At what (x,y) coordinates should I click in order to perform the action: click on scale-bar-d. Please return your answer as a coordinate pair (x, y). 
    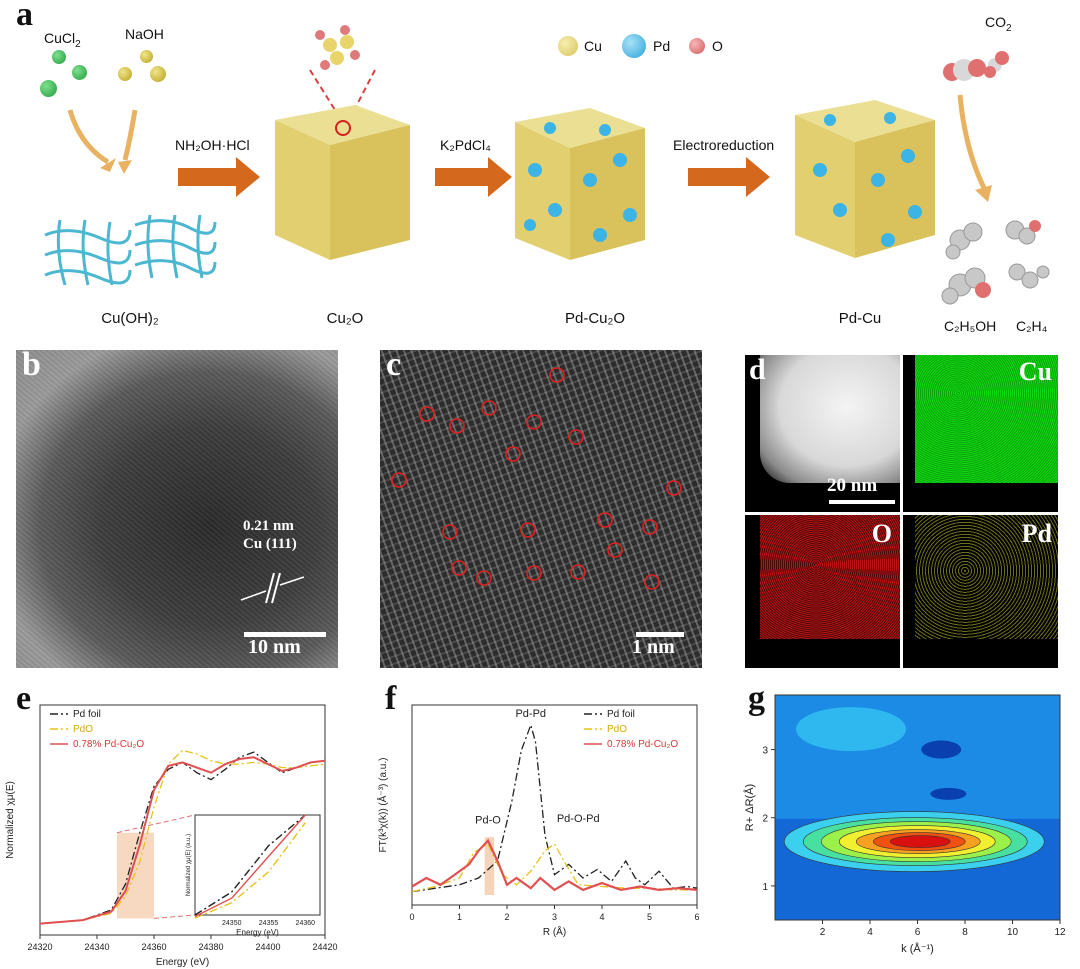
    Looking at the image, I should click on (862, 502).